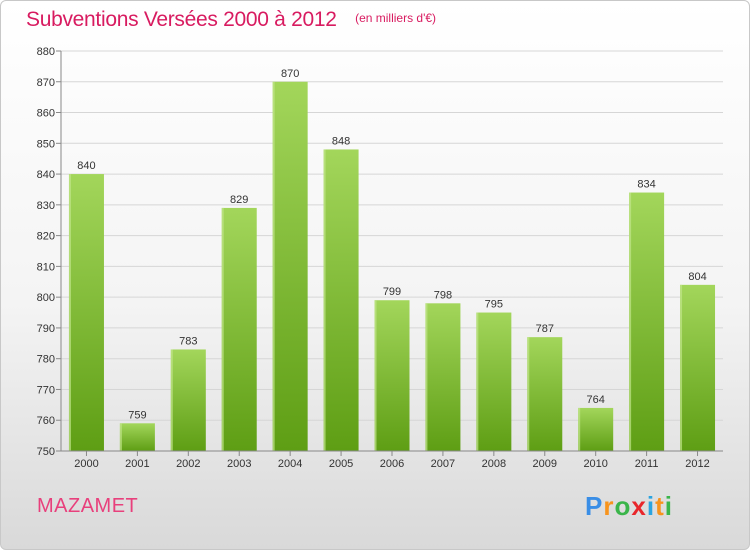 The image size is (750, 550). I want to click on data-label: 829, so click(239, 200).